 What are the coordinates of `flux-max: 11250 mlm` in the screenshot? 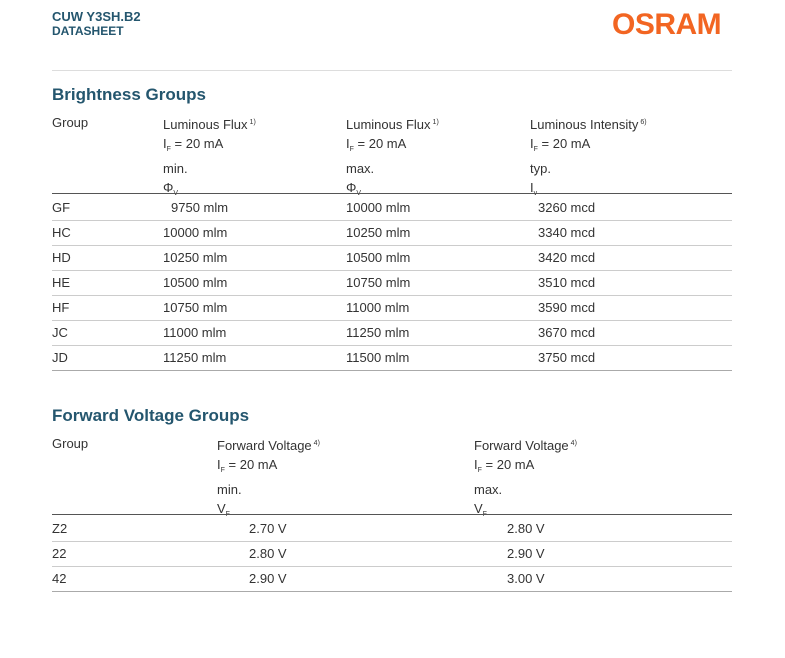 It's located at (378, 332).